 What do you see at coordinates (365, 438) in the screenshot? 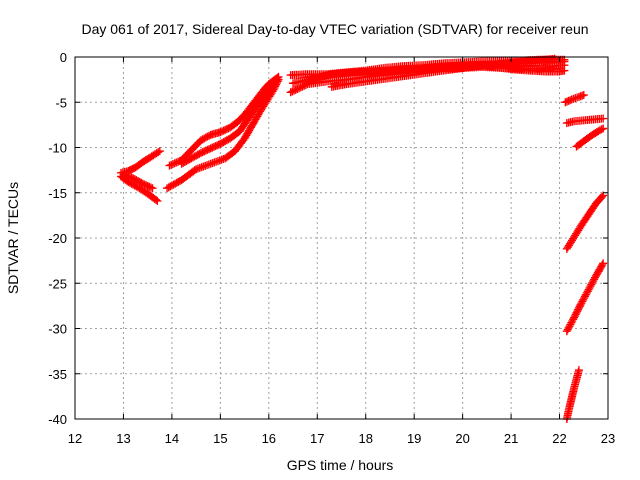
I see `x-tick-label: 18` at bounding box center [365, 438].